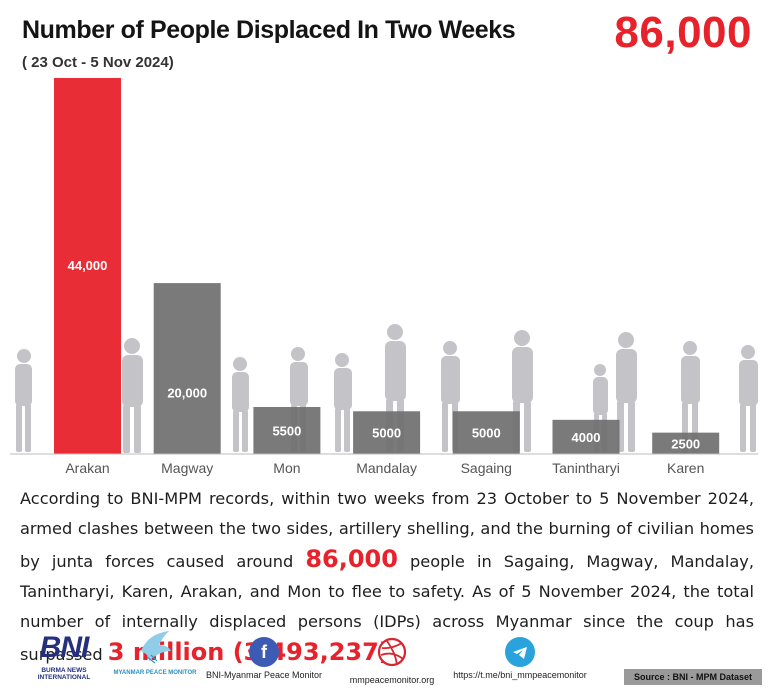 The height and width of the screenshot is (697, 768). I want to click on category-label-mon: Mon, so click(286, 468).